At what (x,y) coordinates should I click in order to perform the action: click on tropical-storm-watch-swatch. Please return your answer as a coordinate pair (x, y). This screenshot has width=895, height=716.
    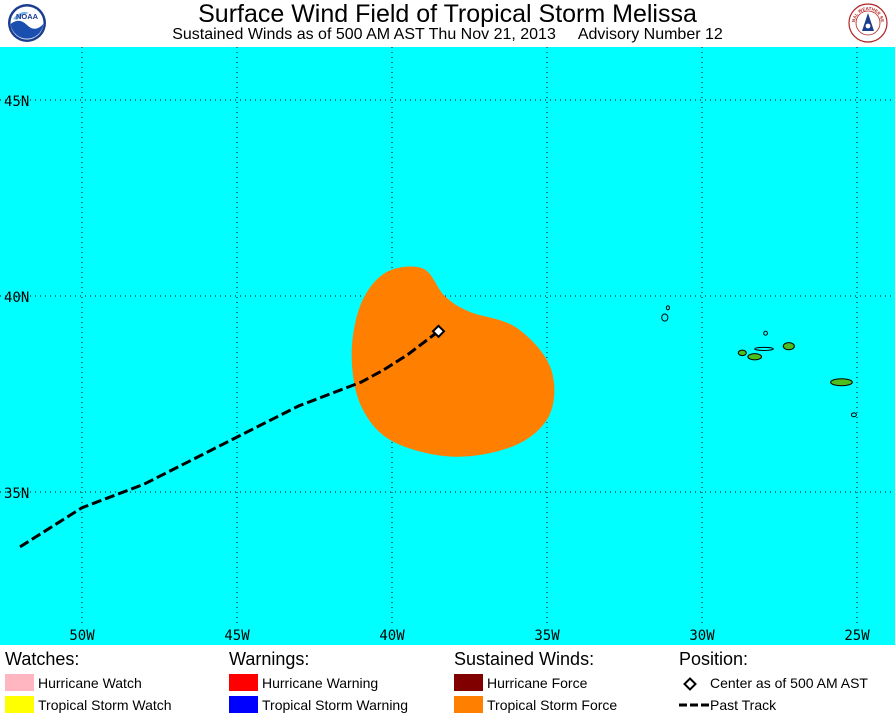
    Looking at the image, I should click on (19, 704).